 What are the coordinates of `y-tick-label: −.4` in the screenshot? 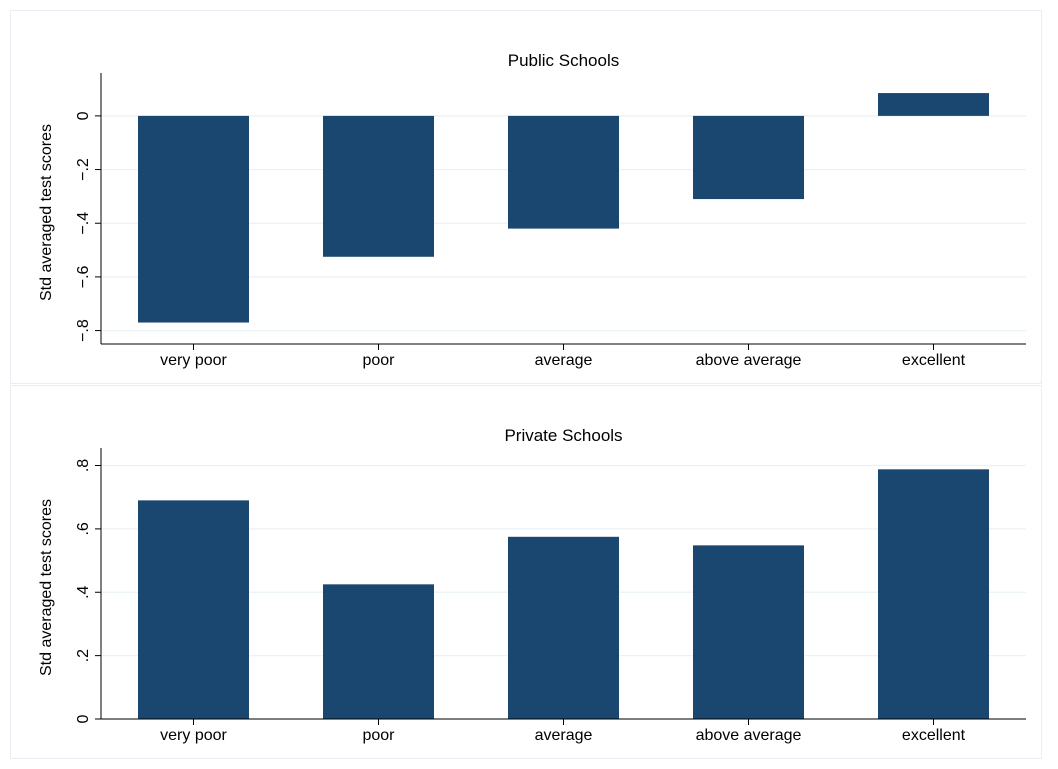 It's located at (83, 223).